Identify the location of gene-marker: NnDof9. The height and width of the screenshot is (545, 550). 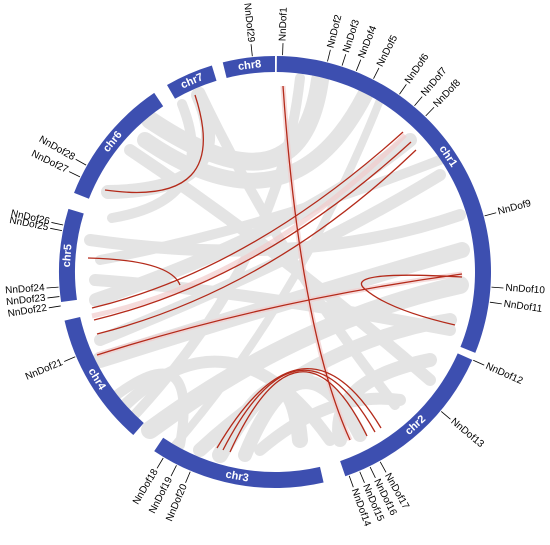
(508, 208).